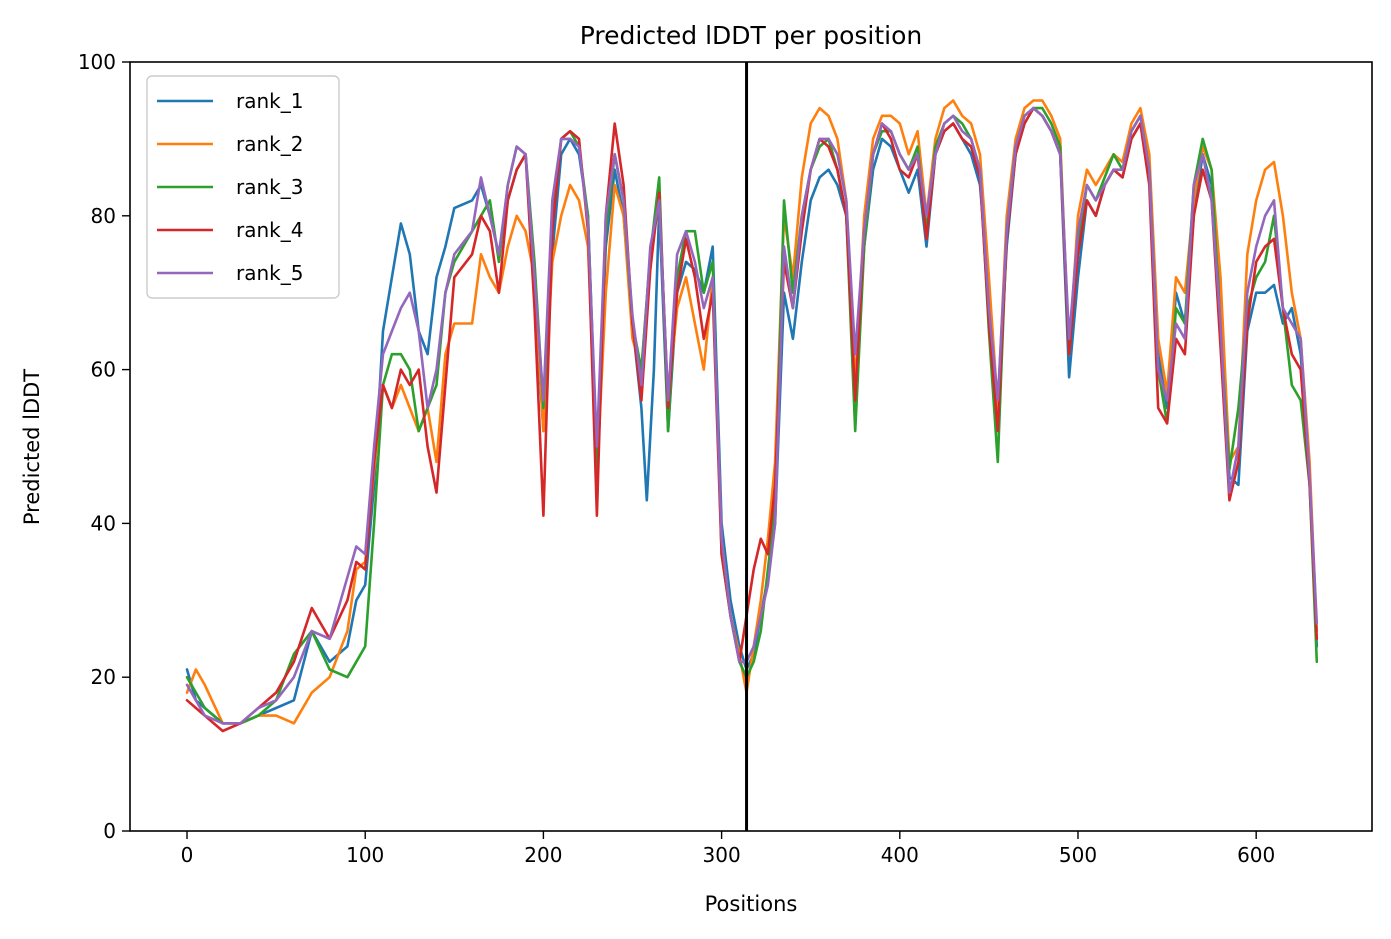  What do you see at coordinates (97, 62) in the screenshot?
I see `y-tick-label: 100` at bounding box center [97, 62].